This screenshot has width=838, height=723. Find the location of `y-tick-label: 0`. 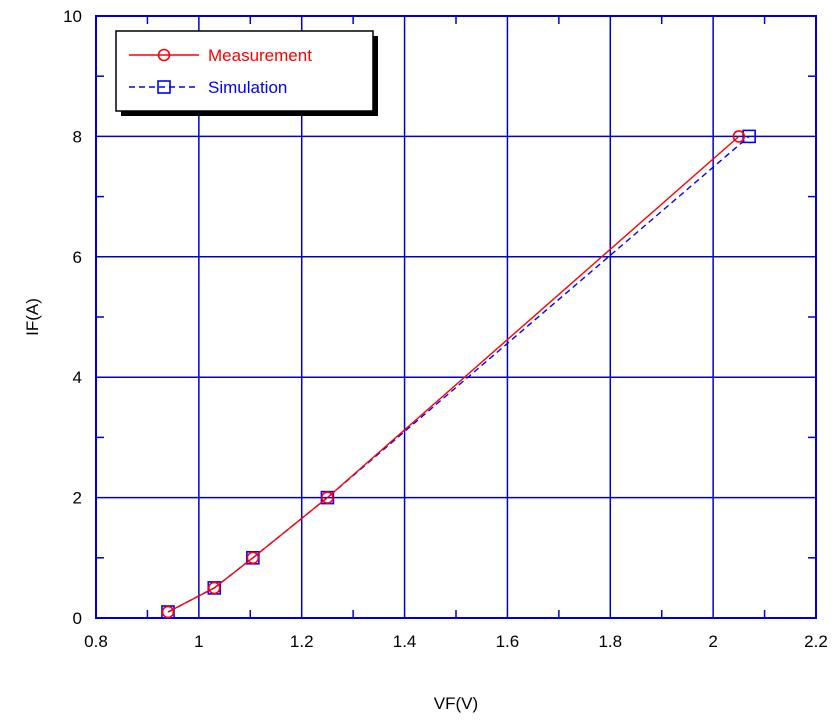

y-tick-label: 0 is located at coordinates (77, 618).